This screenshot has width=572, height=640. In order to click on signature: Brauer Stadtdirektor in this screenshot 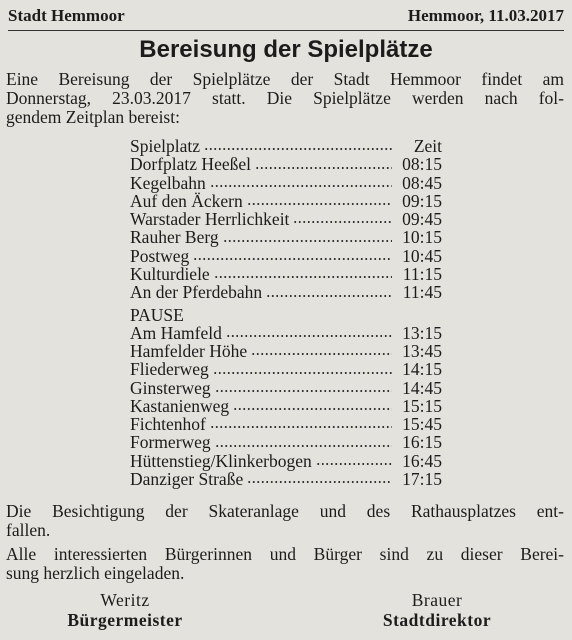, I will do `click(437, 610)`.